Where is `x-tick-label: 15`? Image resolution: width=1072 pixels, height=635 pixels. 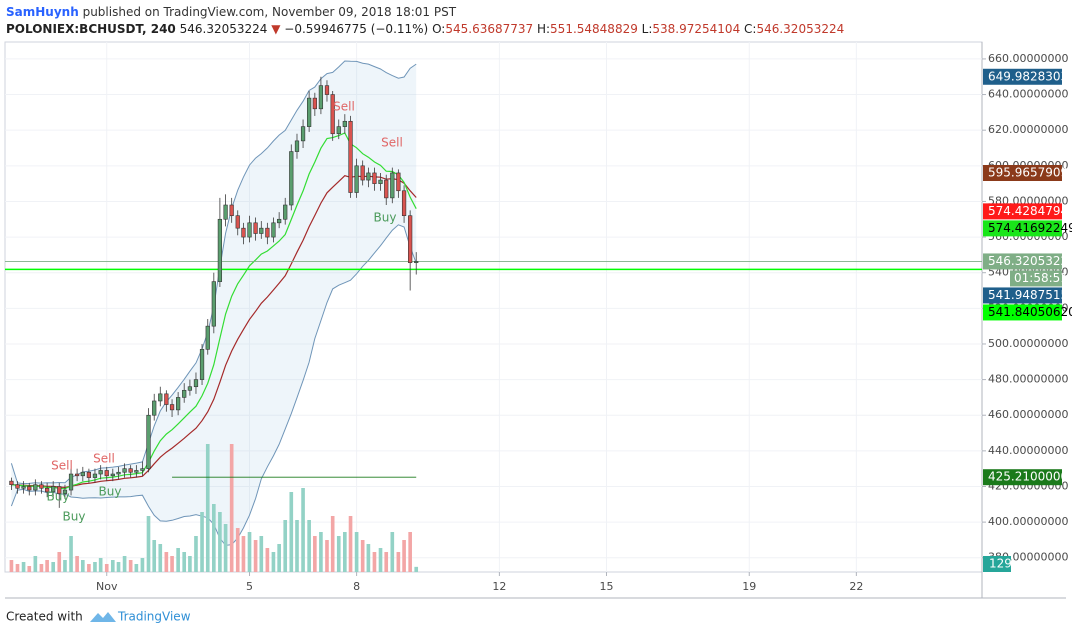 x-tick-label: 15 is located at coordinates (606, 586).